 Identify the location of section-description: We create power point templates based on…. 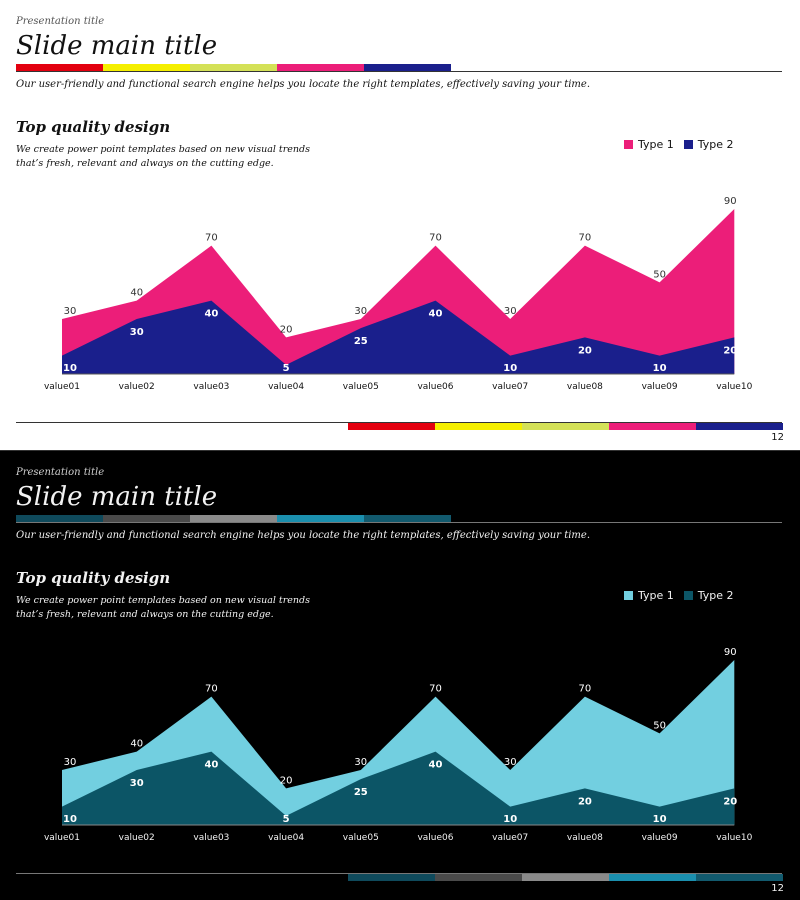
(163, 156).